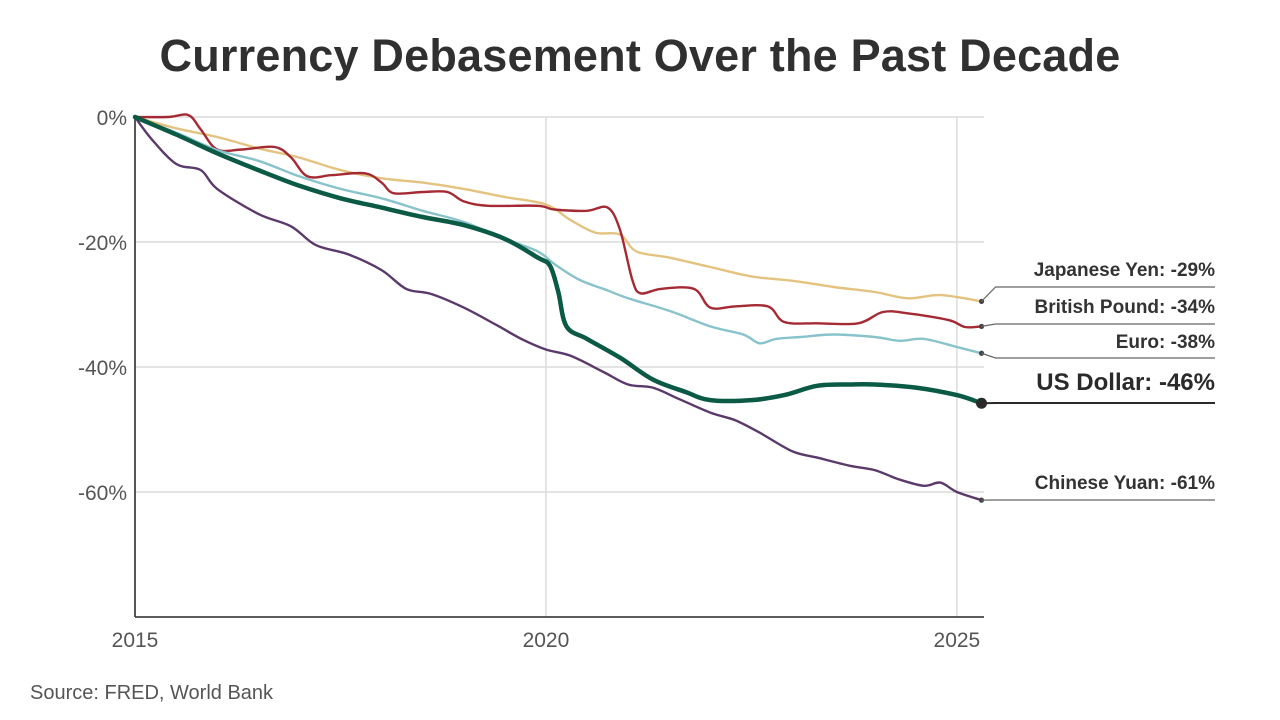 This screenshot has width=1280, height=720. Describe the element at coordinates (1124, 307) in the screenshot. I see `series-label-british-pound: British Pound: -34%` at that location.